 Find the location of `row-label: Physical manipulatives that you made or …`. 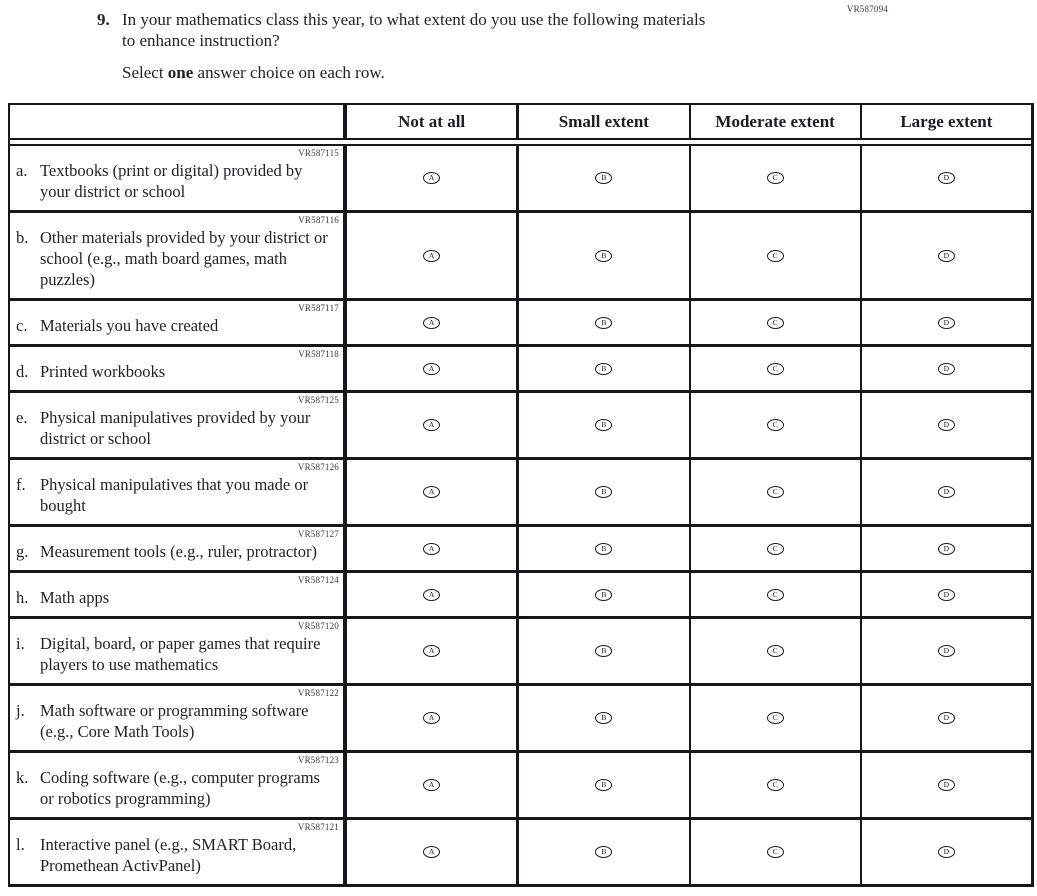

row-label: Physical manipulatives that you made or … is located at coordinates (174, 495).